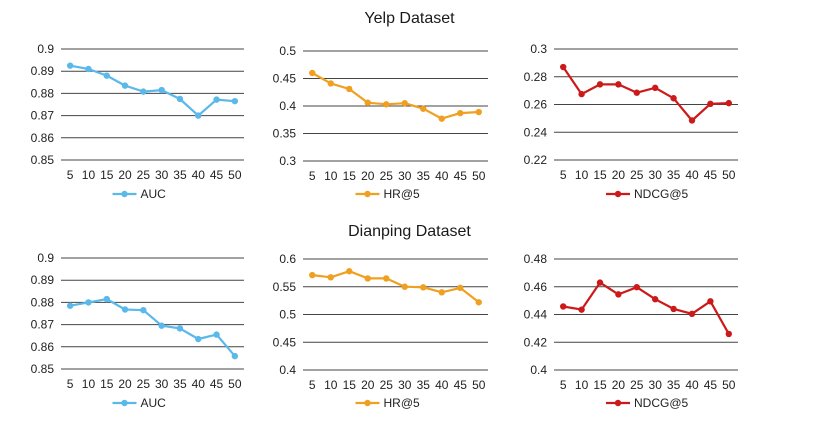 This screenshot has height=424, width=819. What do you see at coordinates (661, 194) in the screenshot?
I see `legend-label: NDCG@5` at bounding box center [661, 194].